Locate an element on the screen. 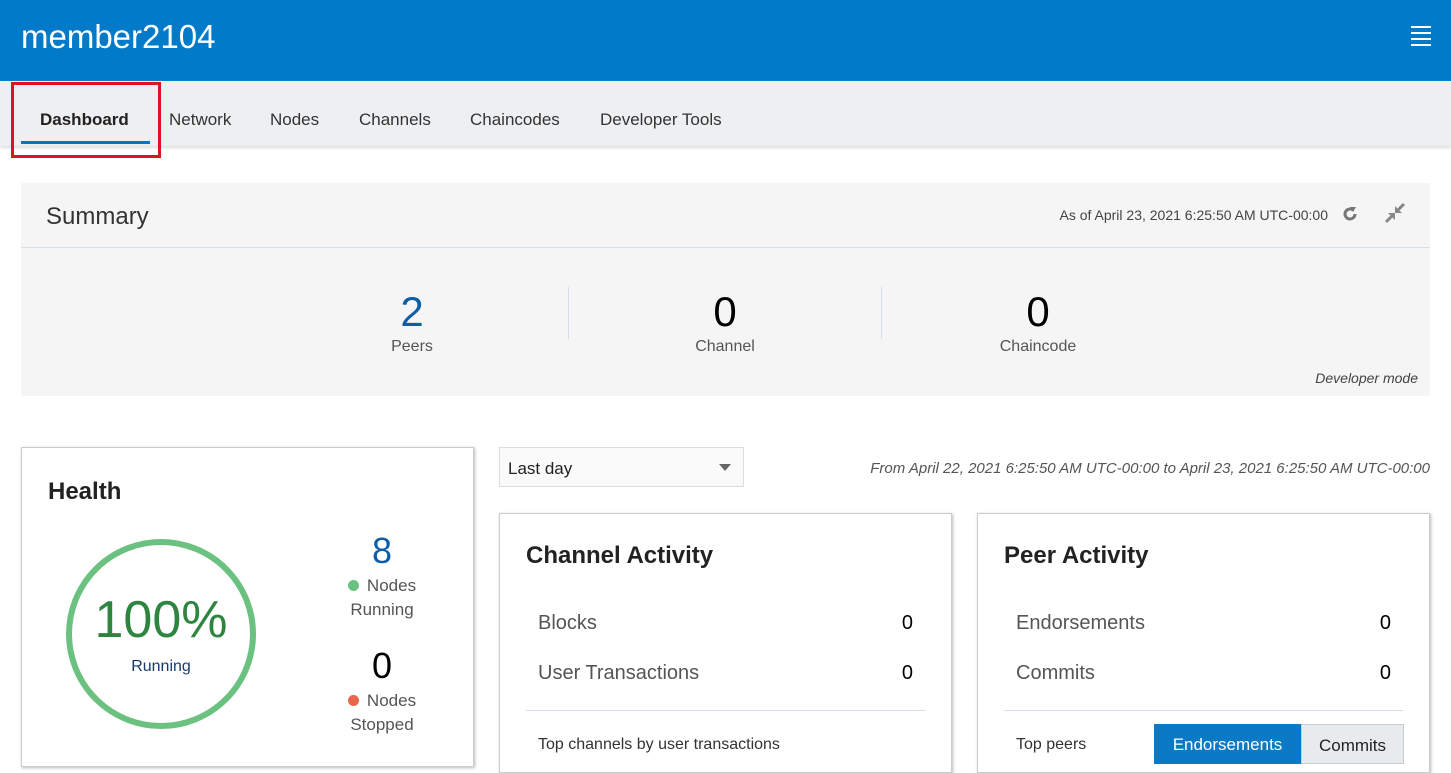 Image resolution: width=1451 pixels, height=773 pixels. app-title: member2104 is located at coordinates (118, 36).